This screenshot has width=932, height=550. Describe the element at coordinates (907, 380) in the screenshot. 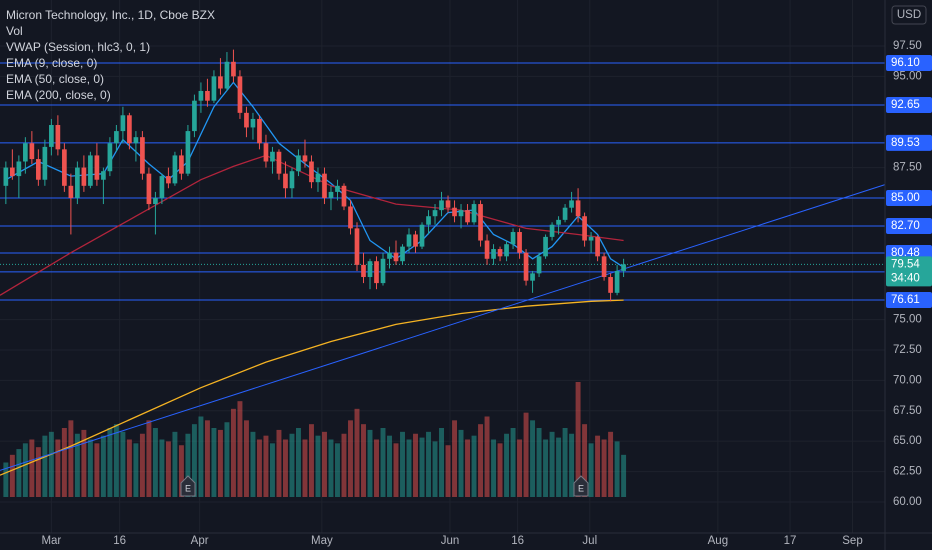

I see `y-tick-label: 70.00` at that location.